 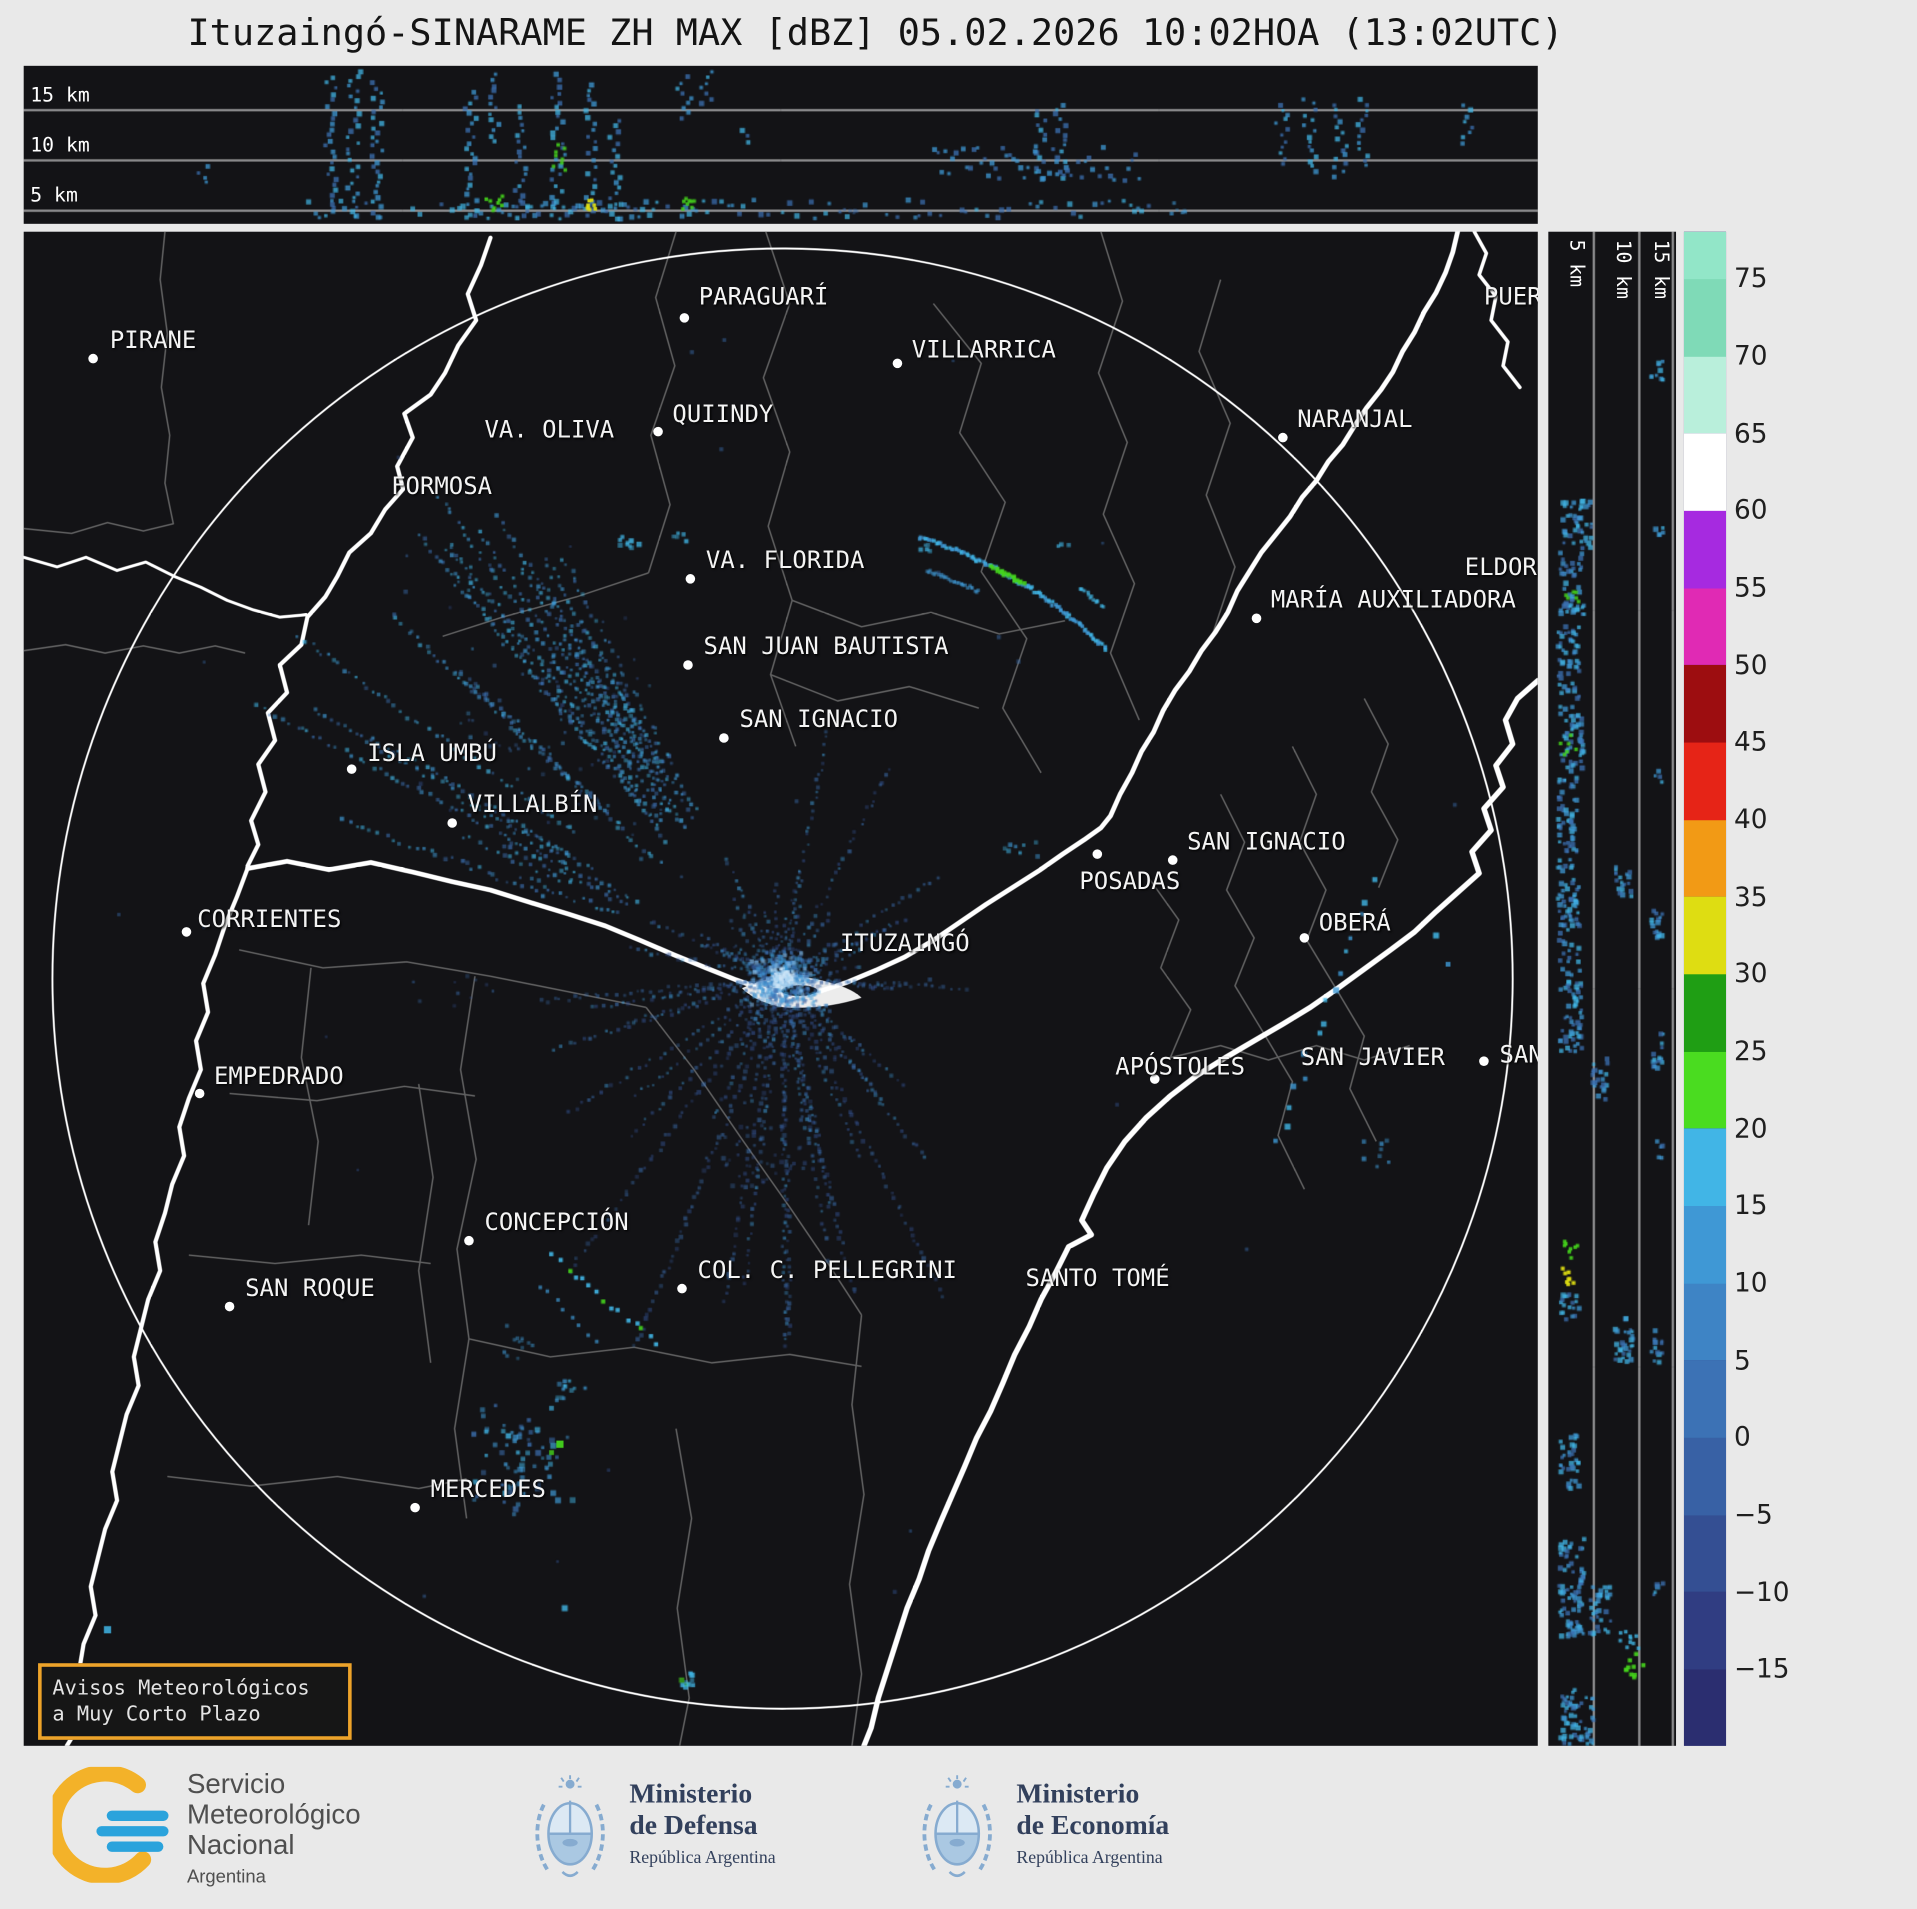 I want to click on colorbar-tick-label: 45, so click(x=1750, y=741).